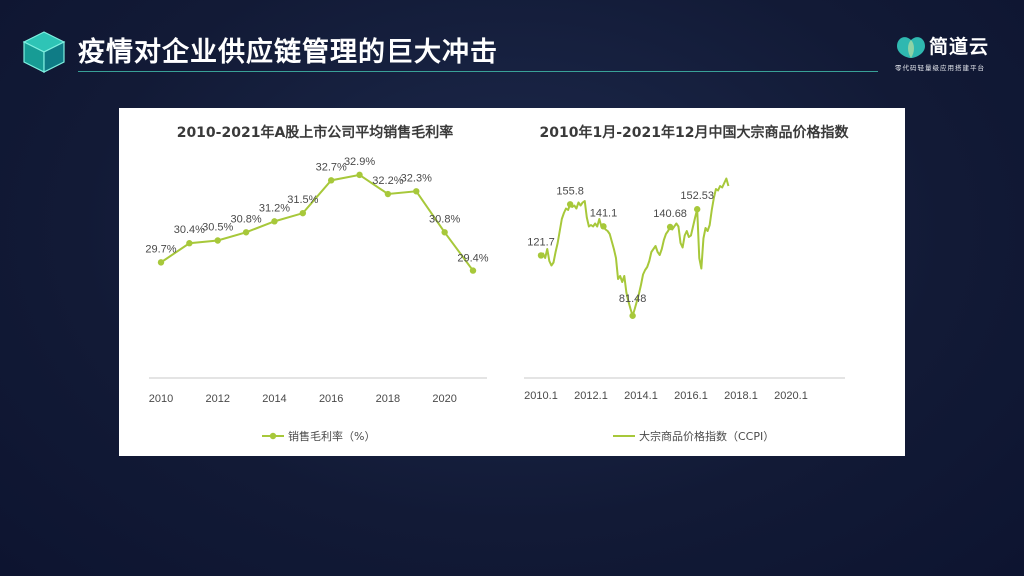  Describe the element at coordinates (273, 436) in the screenshot. I see `legend-marker` at that location.